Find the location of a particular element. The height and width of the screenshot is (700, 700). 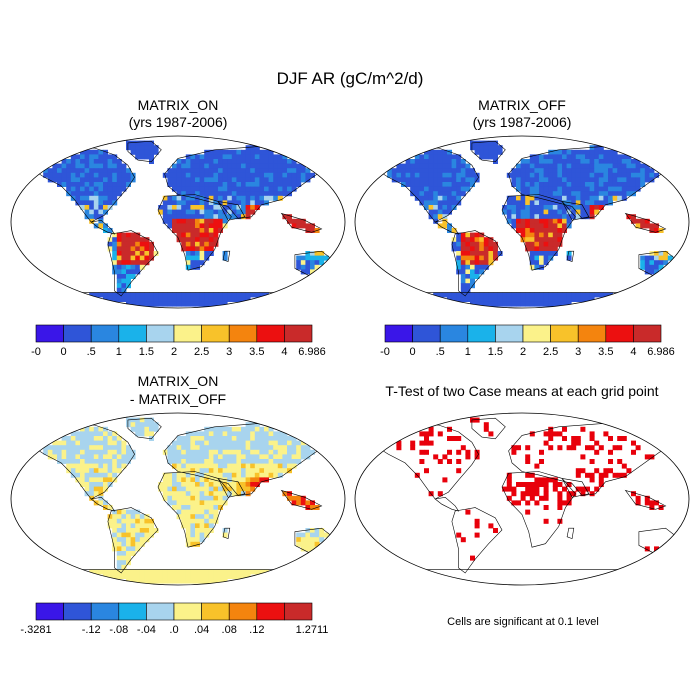

coastline-madagascar is located at coordinates (570, 533).